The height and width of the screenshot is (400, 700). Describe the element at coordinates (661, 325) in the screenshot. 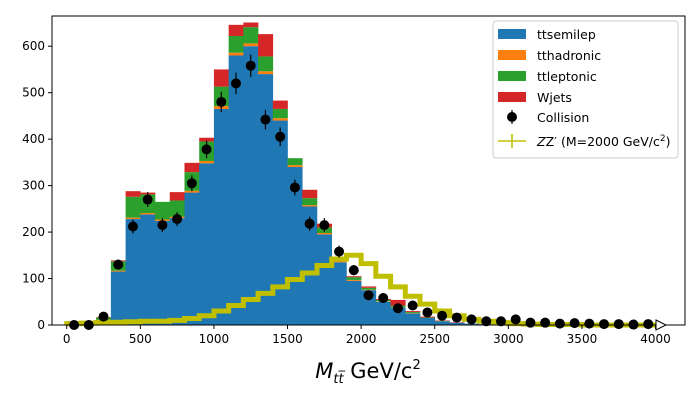

I see `x-axis-end-marker` at that location.